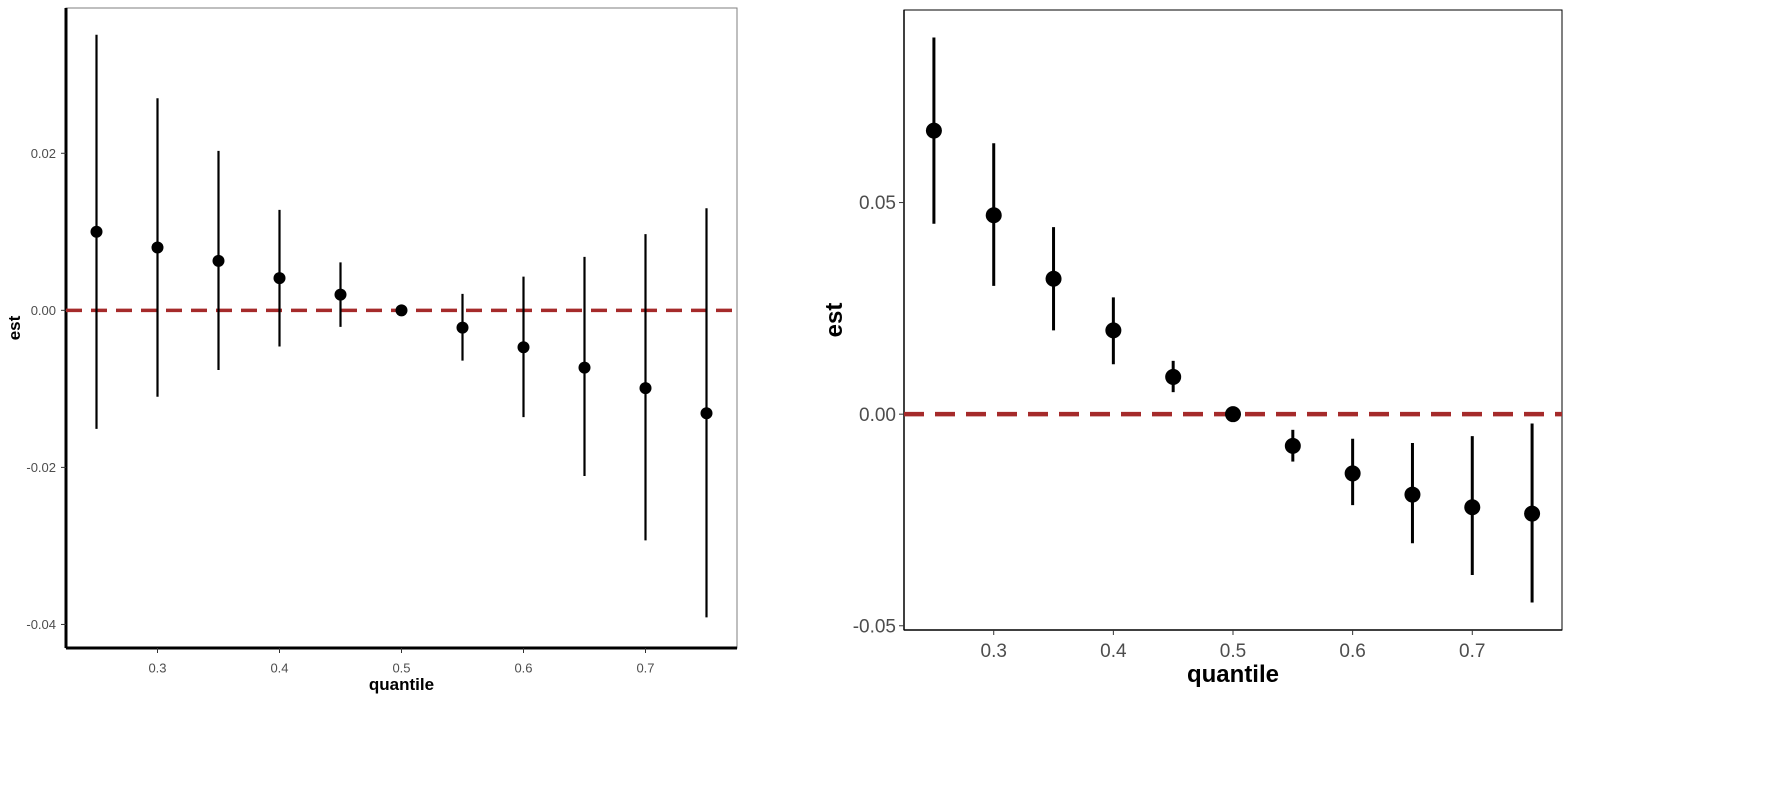  Describe the element at coordinates (41, 467) in the screenshot. I see `y-tick-label: -0.02` at that location.